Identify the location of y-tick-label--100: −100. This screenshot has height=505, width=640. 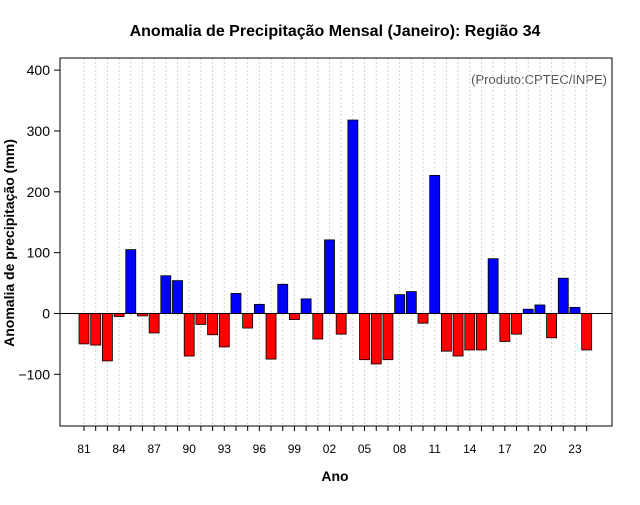
(34, 374).